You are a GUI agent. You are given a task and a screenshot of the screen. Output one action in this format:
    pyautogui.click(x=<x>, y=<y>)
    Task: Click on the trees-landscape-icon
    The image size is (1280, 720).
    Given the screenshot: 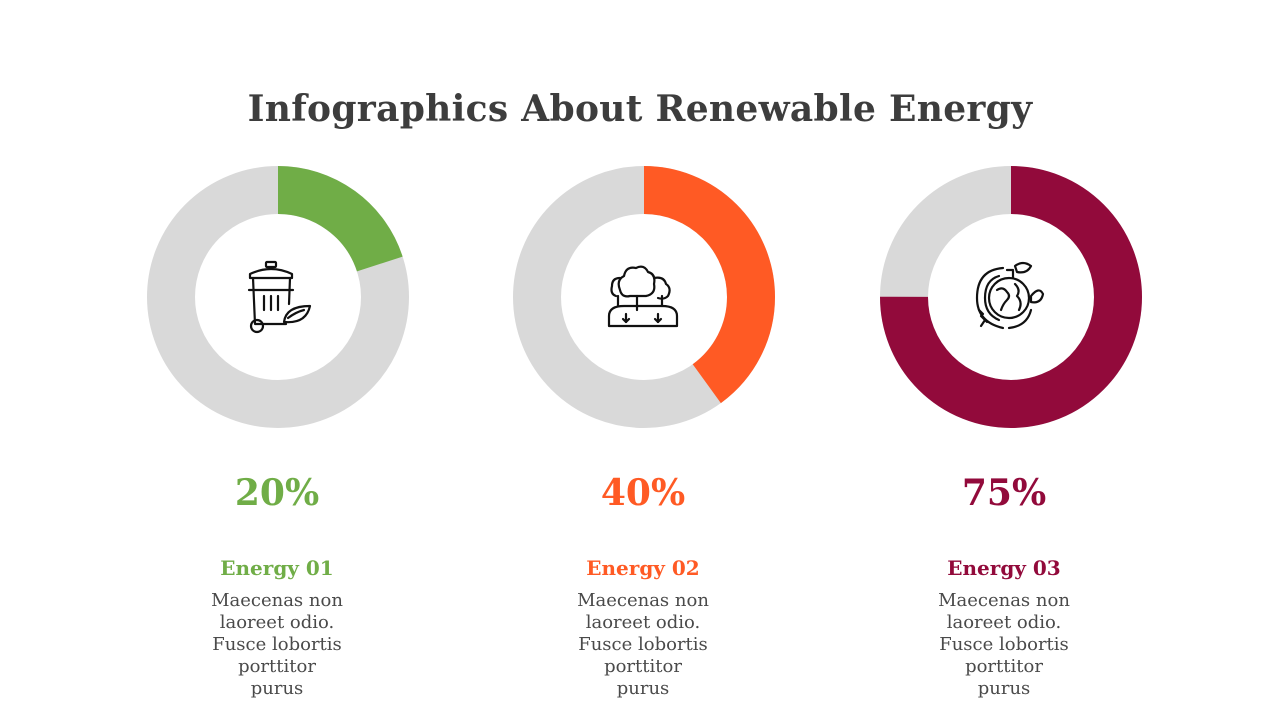 What is the action you would take?
    pyautogui.click(x=643, y=297)
    